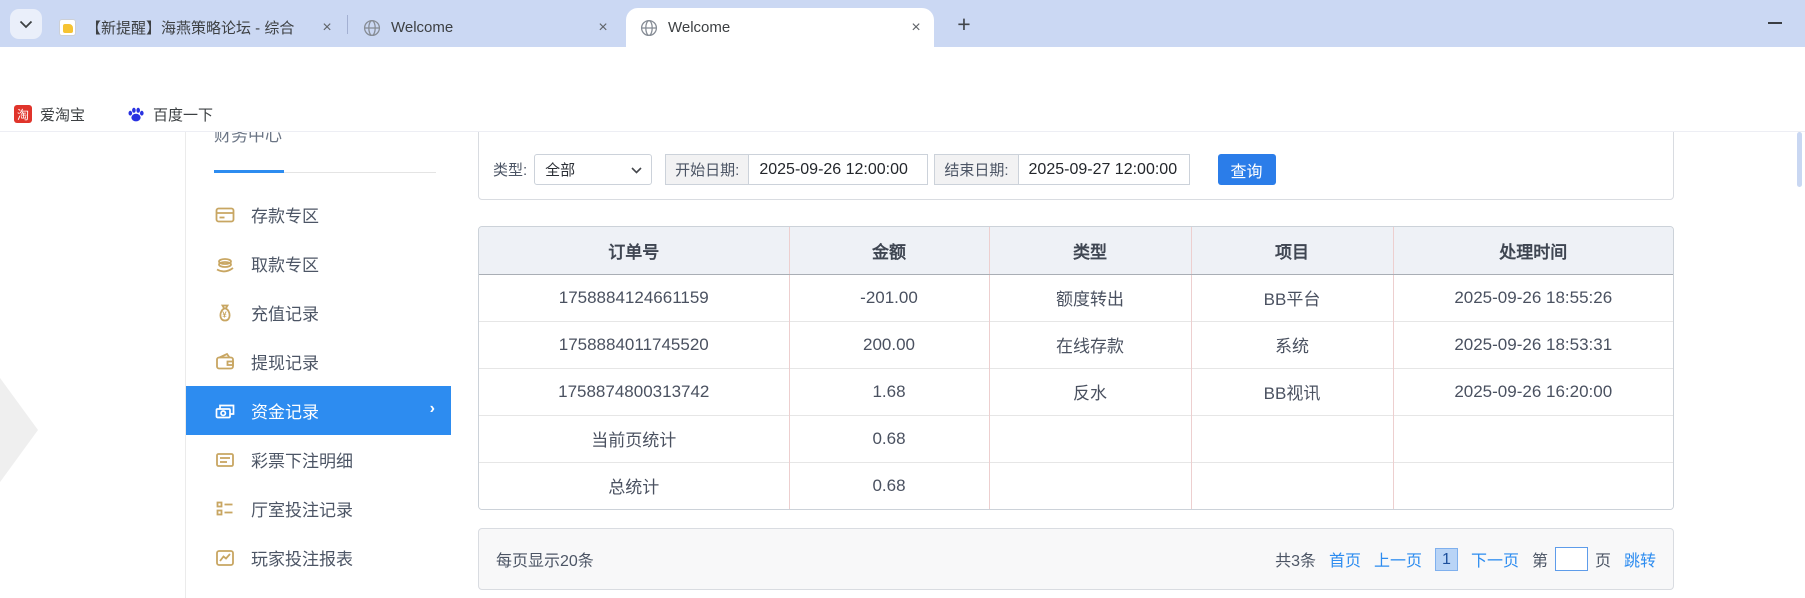 This screenshot has height=598, width=1805. What do you see at coordinates (1571, 559) in the screenshot?
I see `page-jump-input` at bounding box center [1571, 559].